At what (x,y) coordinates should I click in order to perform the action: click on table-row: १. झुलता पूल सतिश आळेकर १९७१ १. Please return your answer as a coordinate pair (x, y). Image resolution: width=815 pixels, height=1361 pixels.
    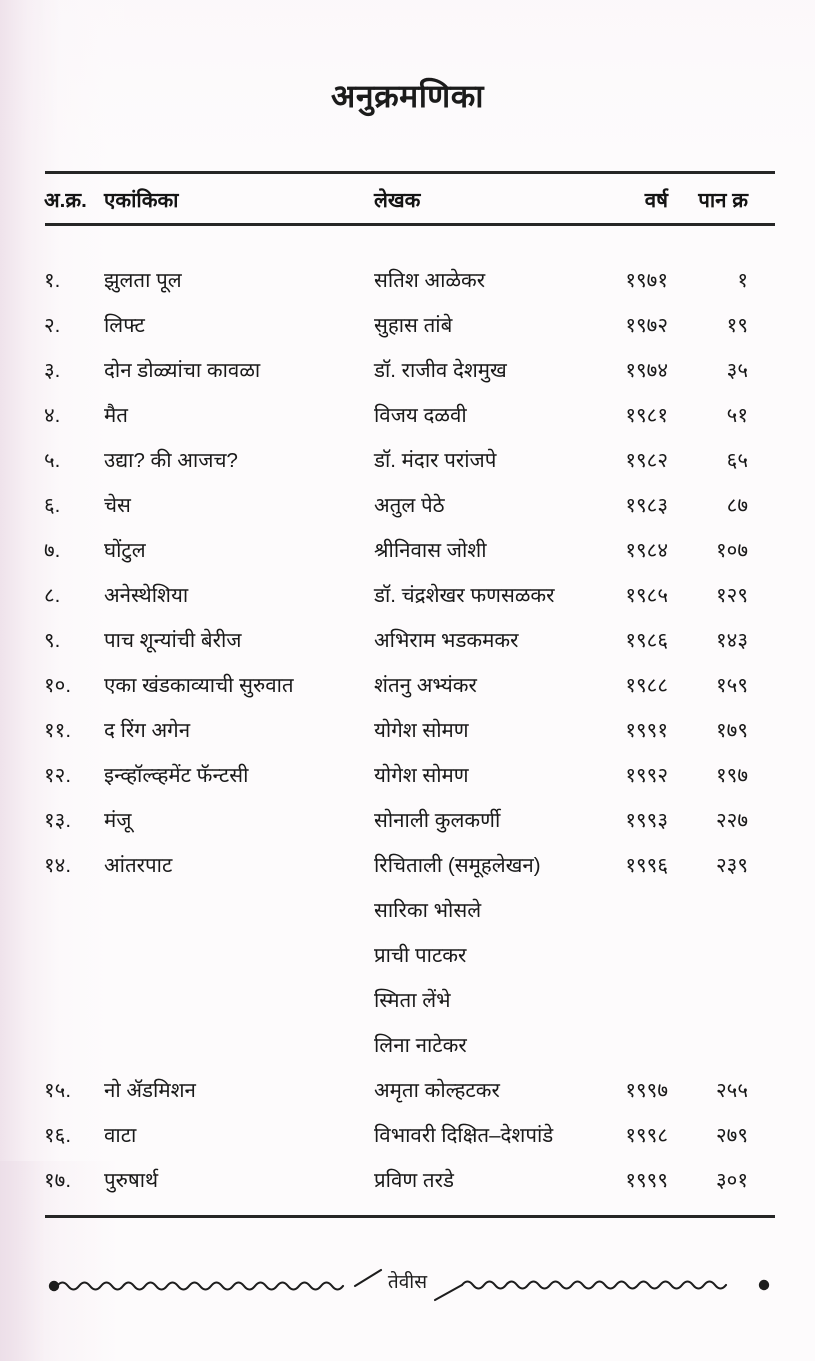
    Looking at the image, I should click on (407, 290).